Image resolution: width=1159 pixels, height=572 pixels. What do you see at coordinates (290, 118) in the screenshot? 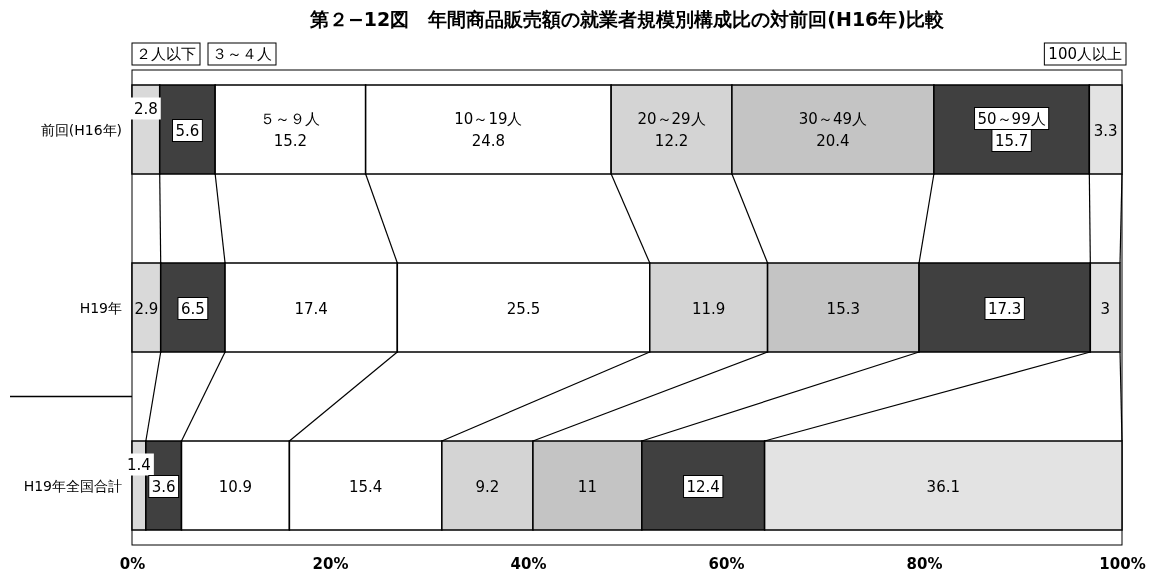
I see `series-label: ５～９人` at bounding box center [290, 118].